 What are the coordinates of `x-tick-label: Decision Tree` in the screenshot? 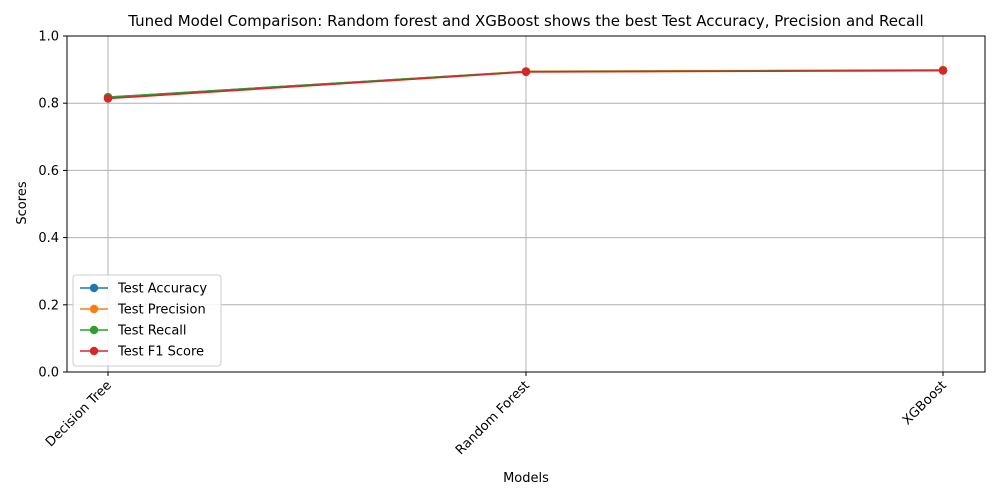 It's located at (79, 414).